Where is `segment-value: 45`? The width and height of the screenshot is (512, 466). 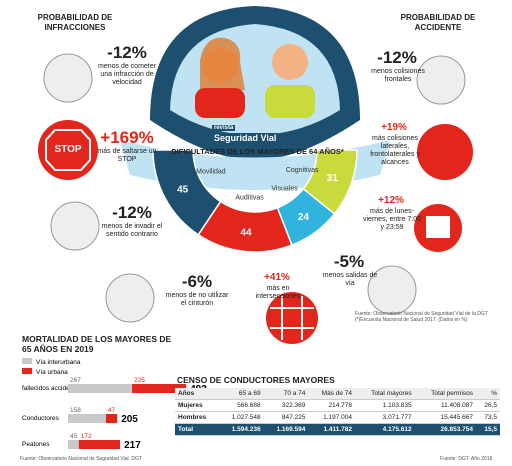
segment-value: 45 is located at coordinates (183, 190).